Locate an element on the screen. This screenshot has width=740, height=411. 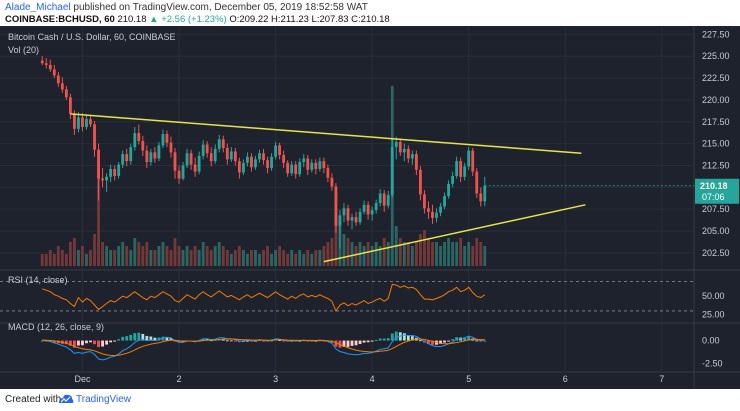
rsi-tick-label: 25.00 is located at coordinates (713, 315).